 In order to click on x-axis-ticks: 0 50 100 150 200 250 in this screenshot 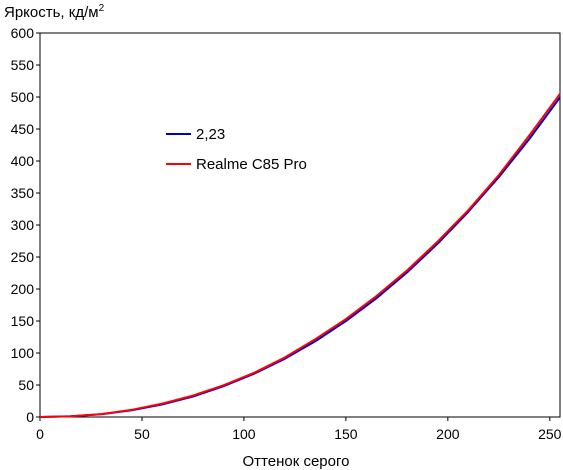, I will do `click(299, 429)`.